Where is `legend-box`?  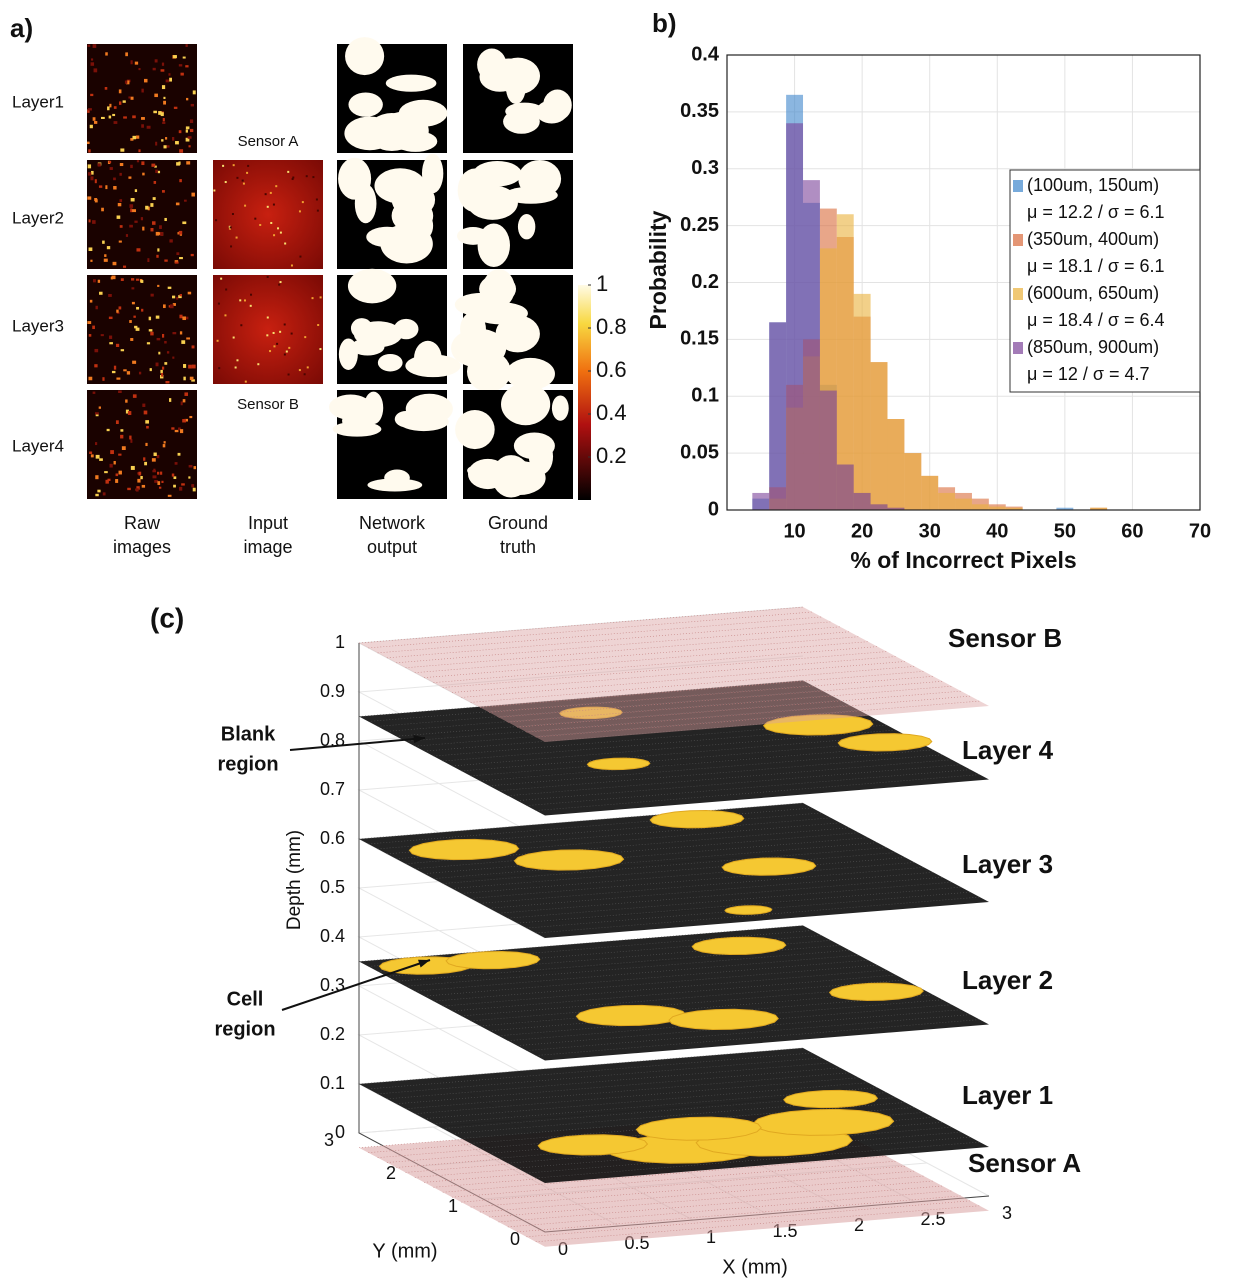
legend-box is located at coordinates (1105, 281).